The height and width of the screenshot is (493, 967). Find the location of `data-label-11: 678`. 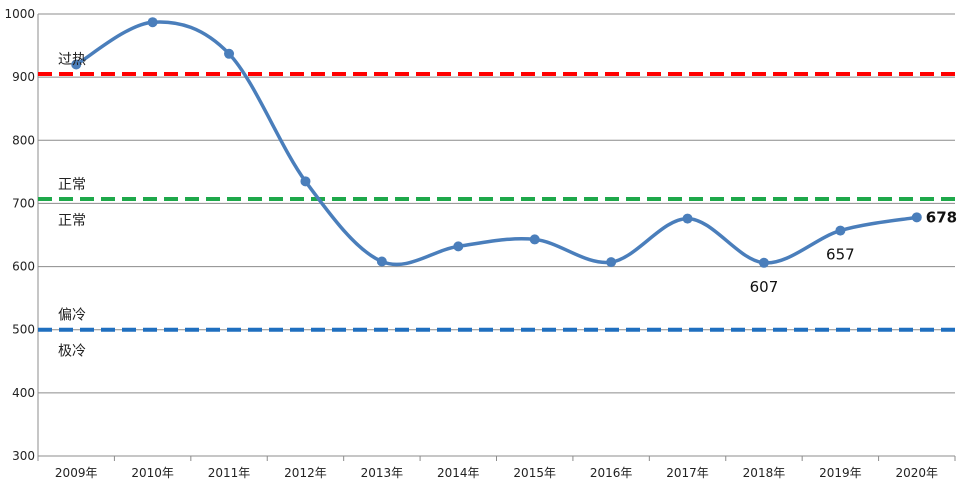

data-label-11: 678 is located at coordinates (941, 217).